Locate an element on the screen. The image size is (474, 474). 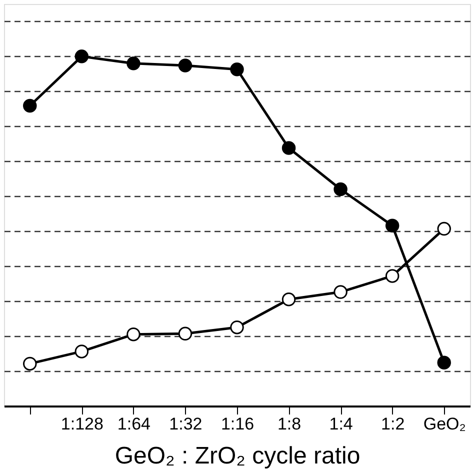
x-tick-label: 1:16 is located at coordinates (237, 424).